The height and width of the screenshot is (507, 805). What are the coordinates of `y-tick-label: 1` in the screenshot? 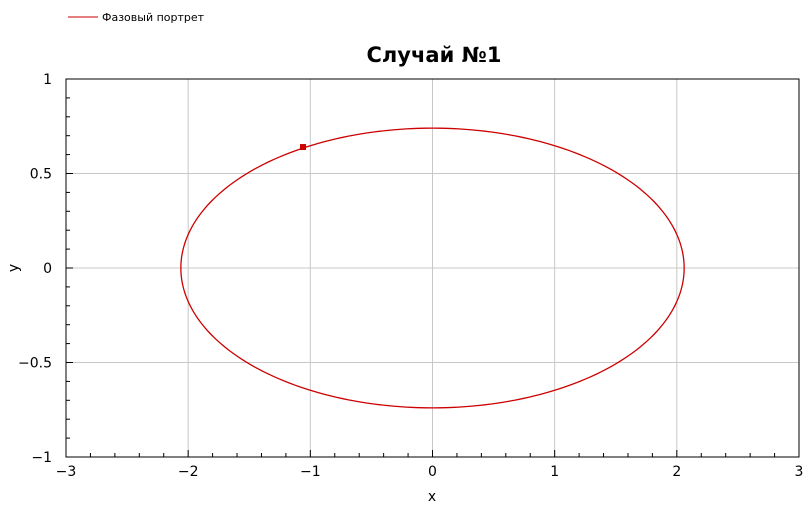 It's located at (47, 80).